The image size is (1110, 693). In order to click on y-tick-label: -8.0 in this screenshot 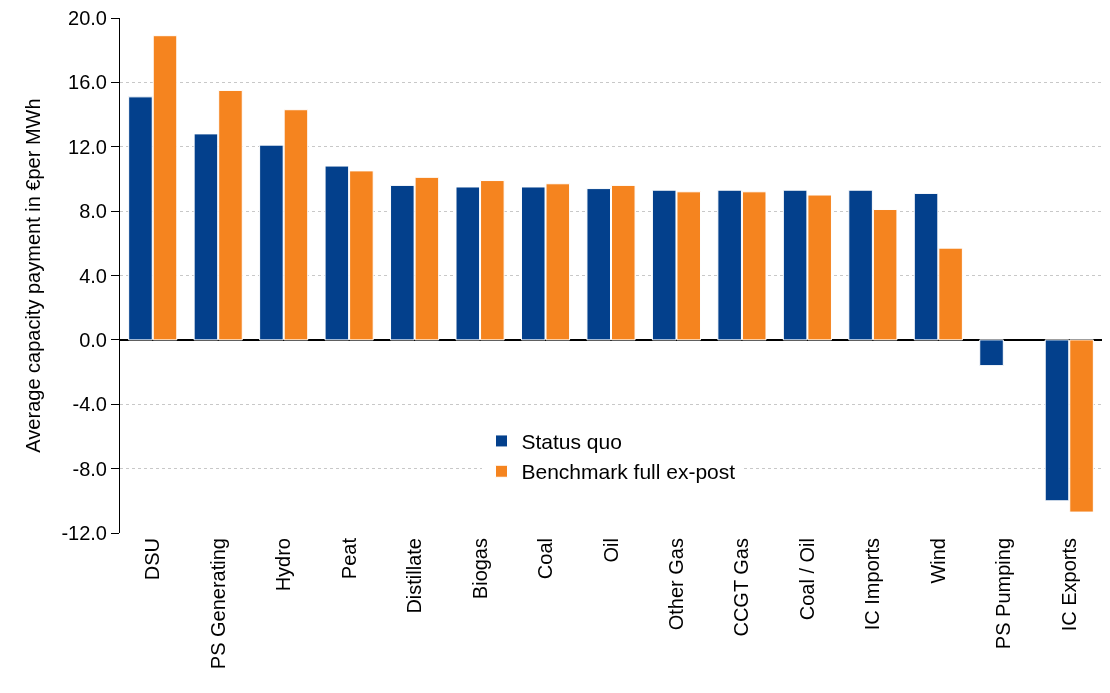, I will do `click(89, 468)`.